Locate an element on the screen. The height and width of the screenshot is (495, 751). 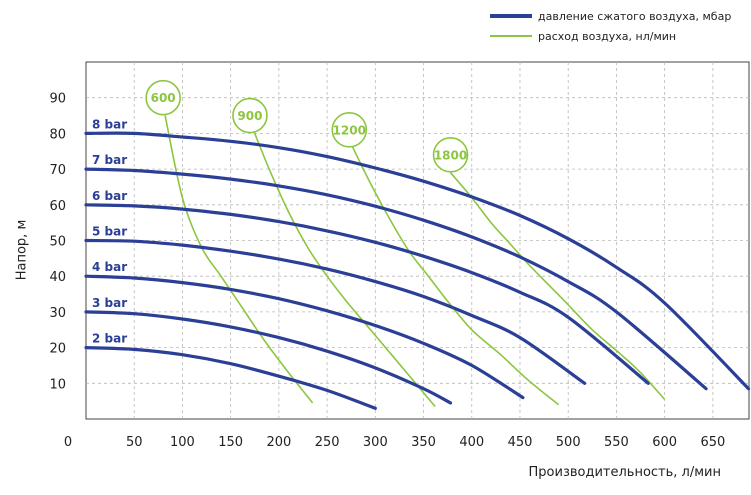
x-tick-label: 400 is located at coordinates (471, 442).